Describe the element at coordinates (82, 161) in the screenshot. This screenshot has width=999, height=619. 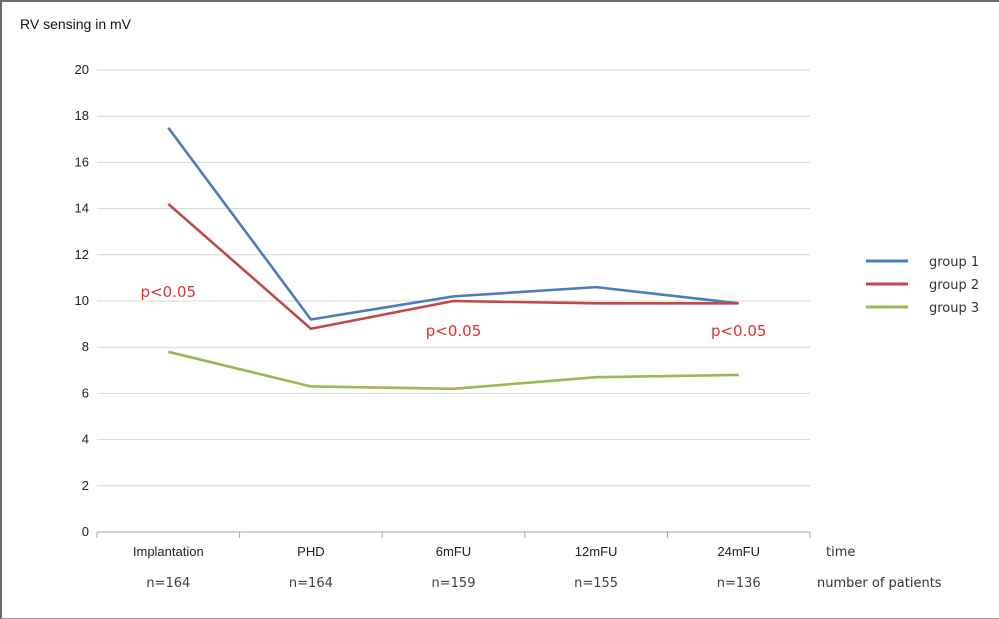
I see `y-tick-label: 16` at that location.